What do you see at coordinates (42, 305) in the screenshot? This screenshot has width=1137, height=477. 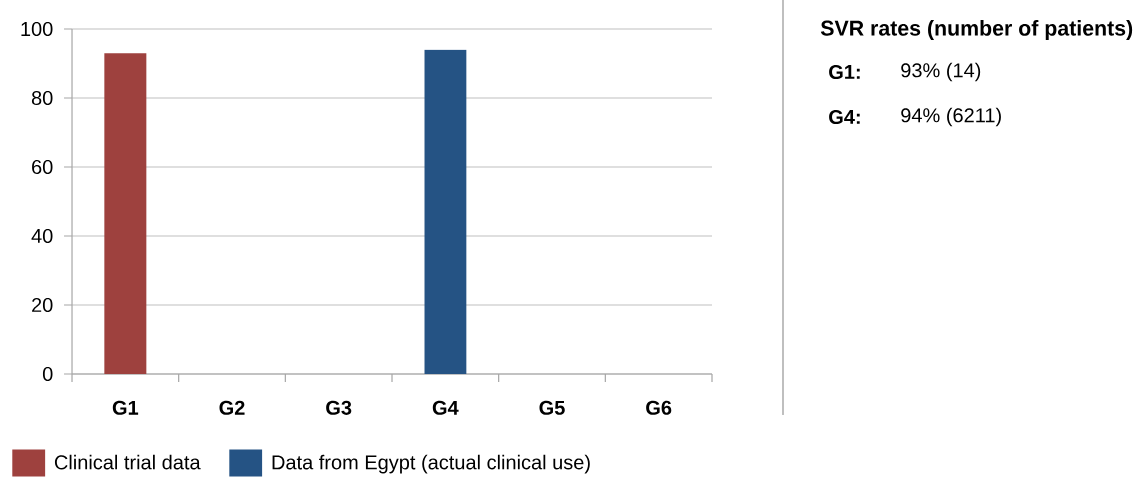 I see `y-tick-label: 20` at bounding box center [42, 305].